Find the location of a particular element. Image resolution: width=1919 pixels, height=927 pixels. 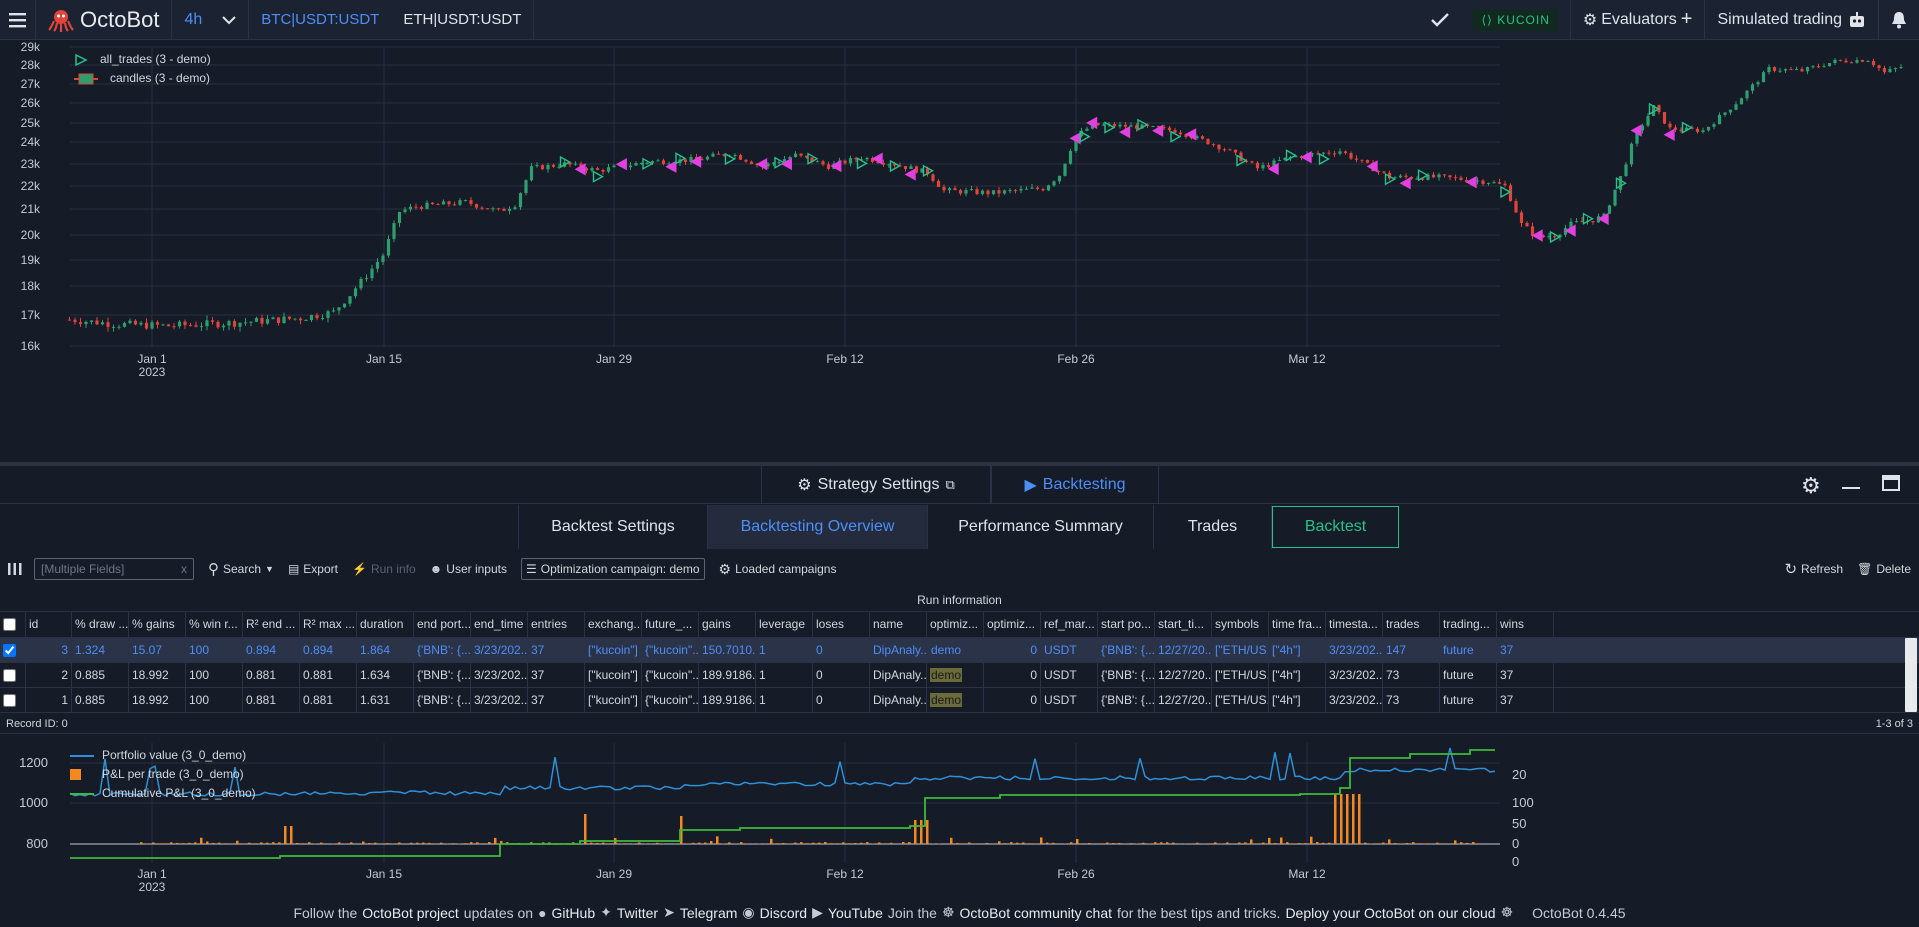

timeframe-selector: 4h is located at coordinates (211, 20).